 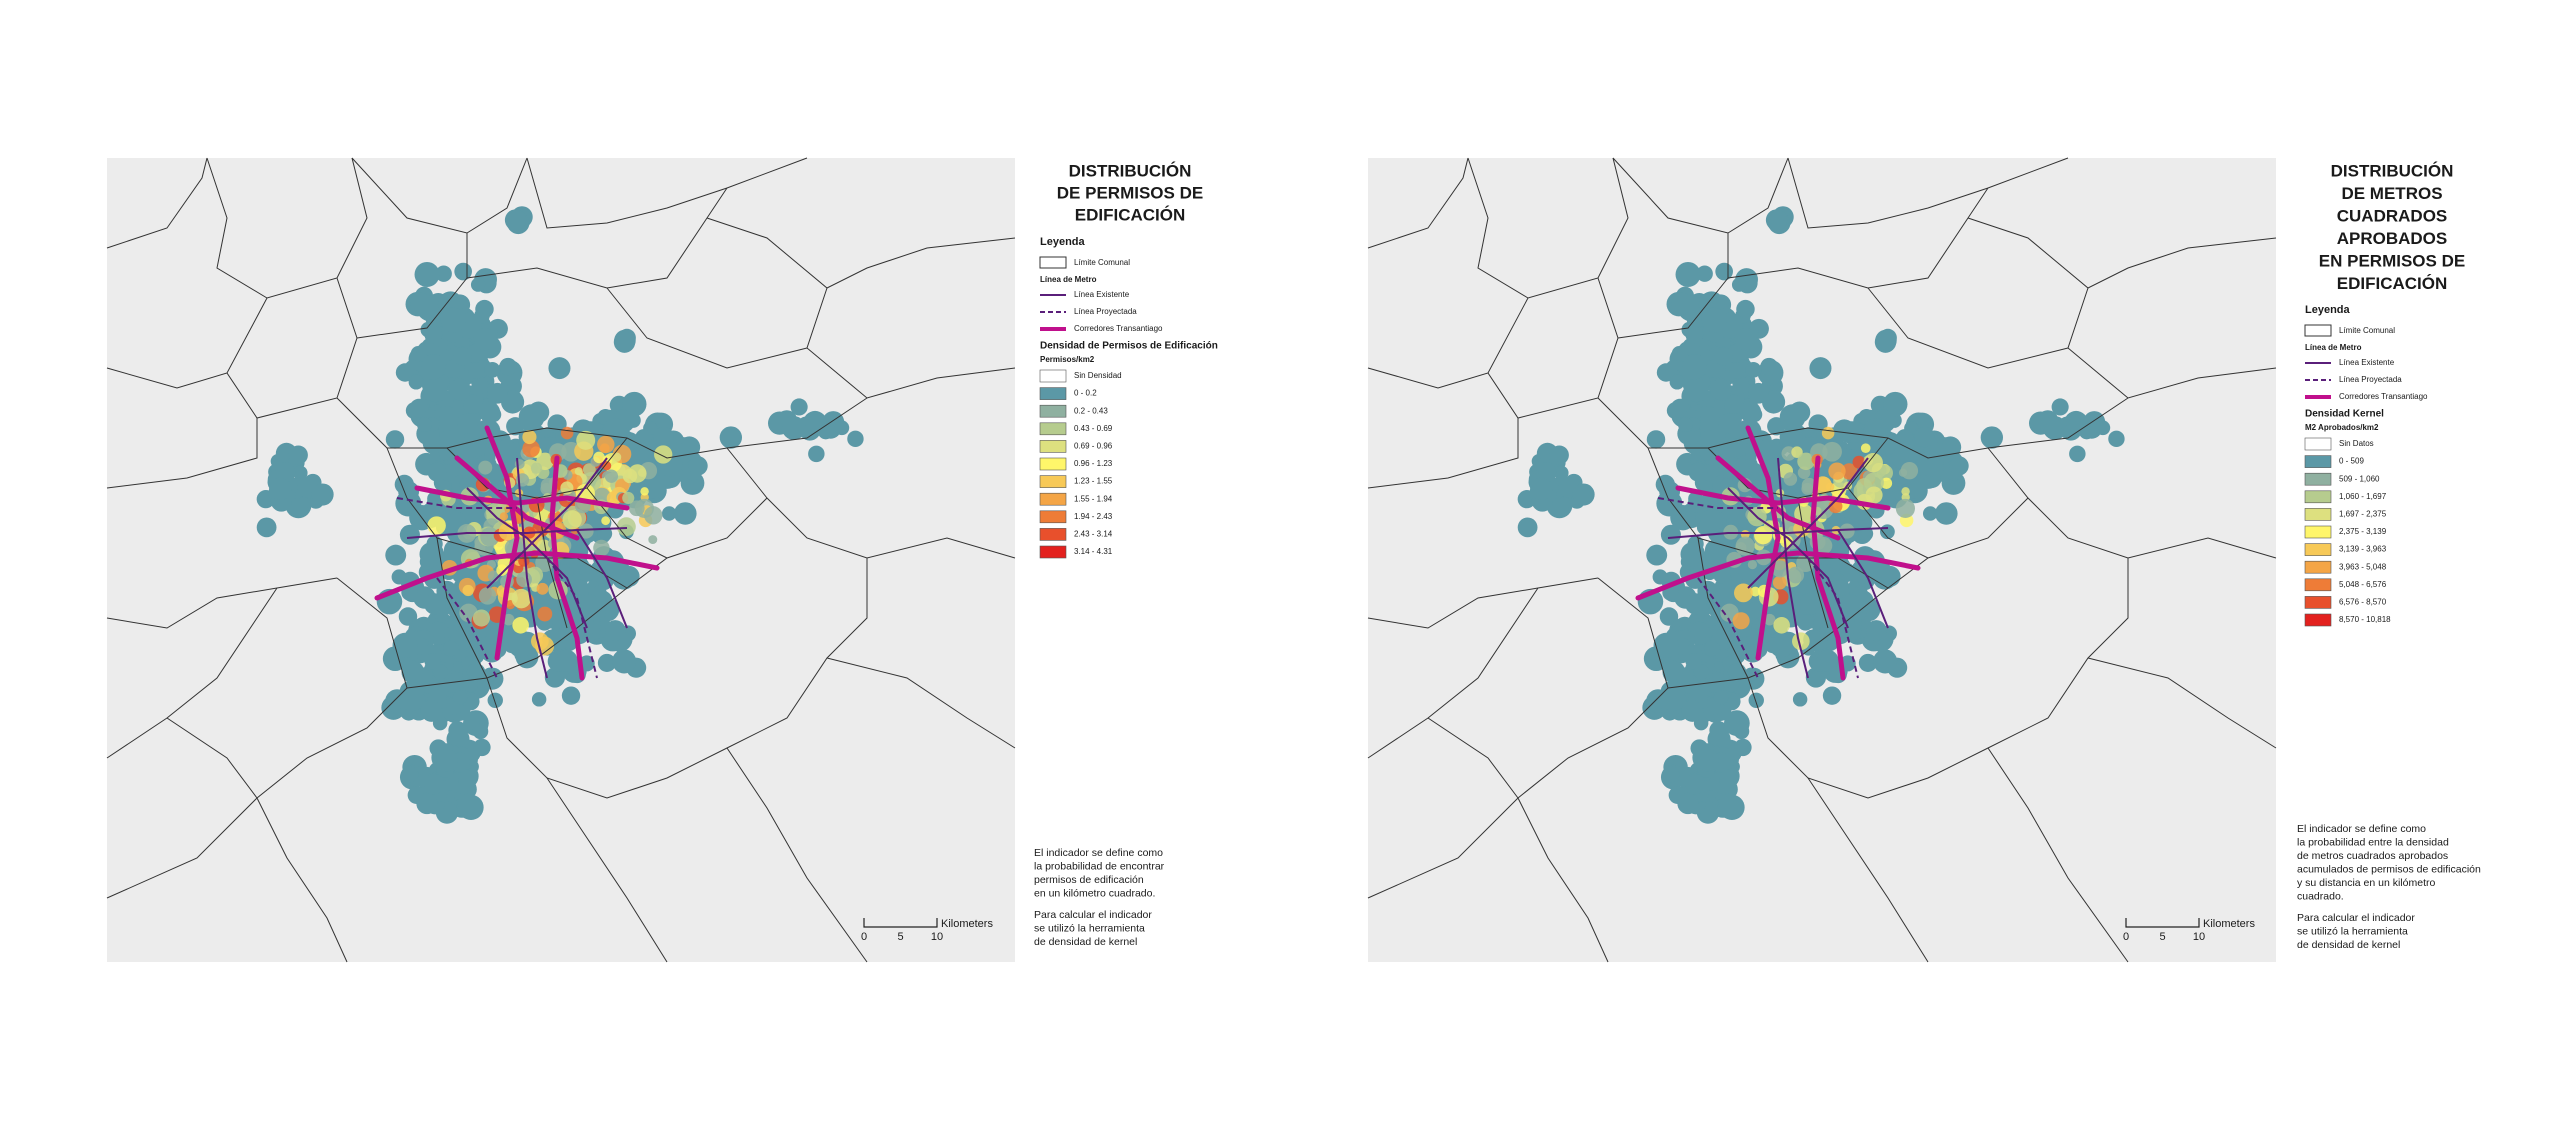 I want to click on map-title: EN PERMISOS DE, so click(x=2392, y=260).